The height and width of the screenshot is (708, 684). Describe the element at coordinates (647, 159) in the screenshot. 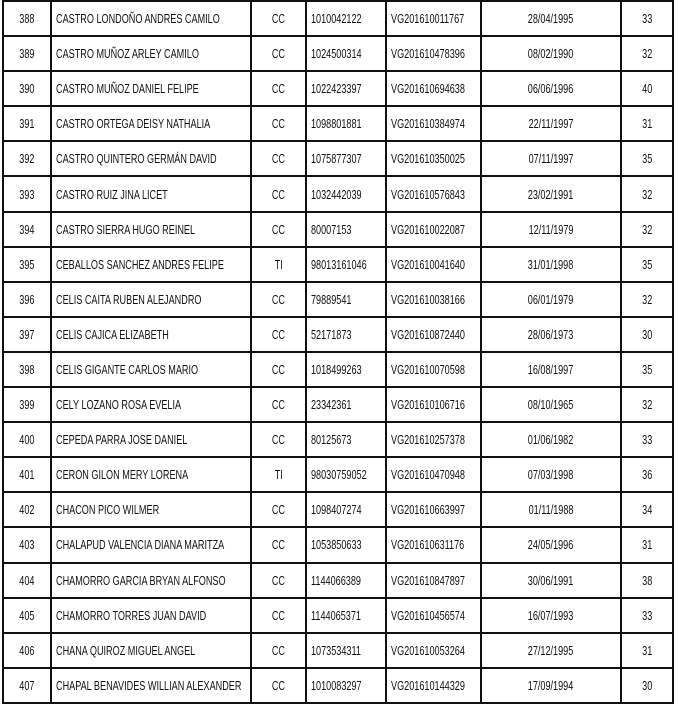

I see `score: 35` at that location.